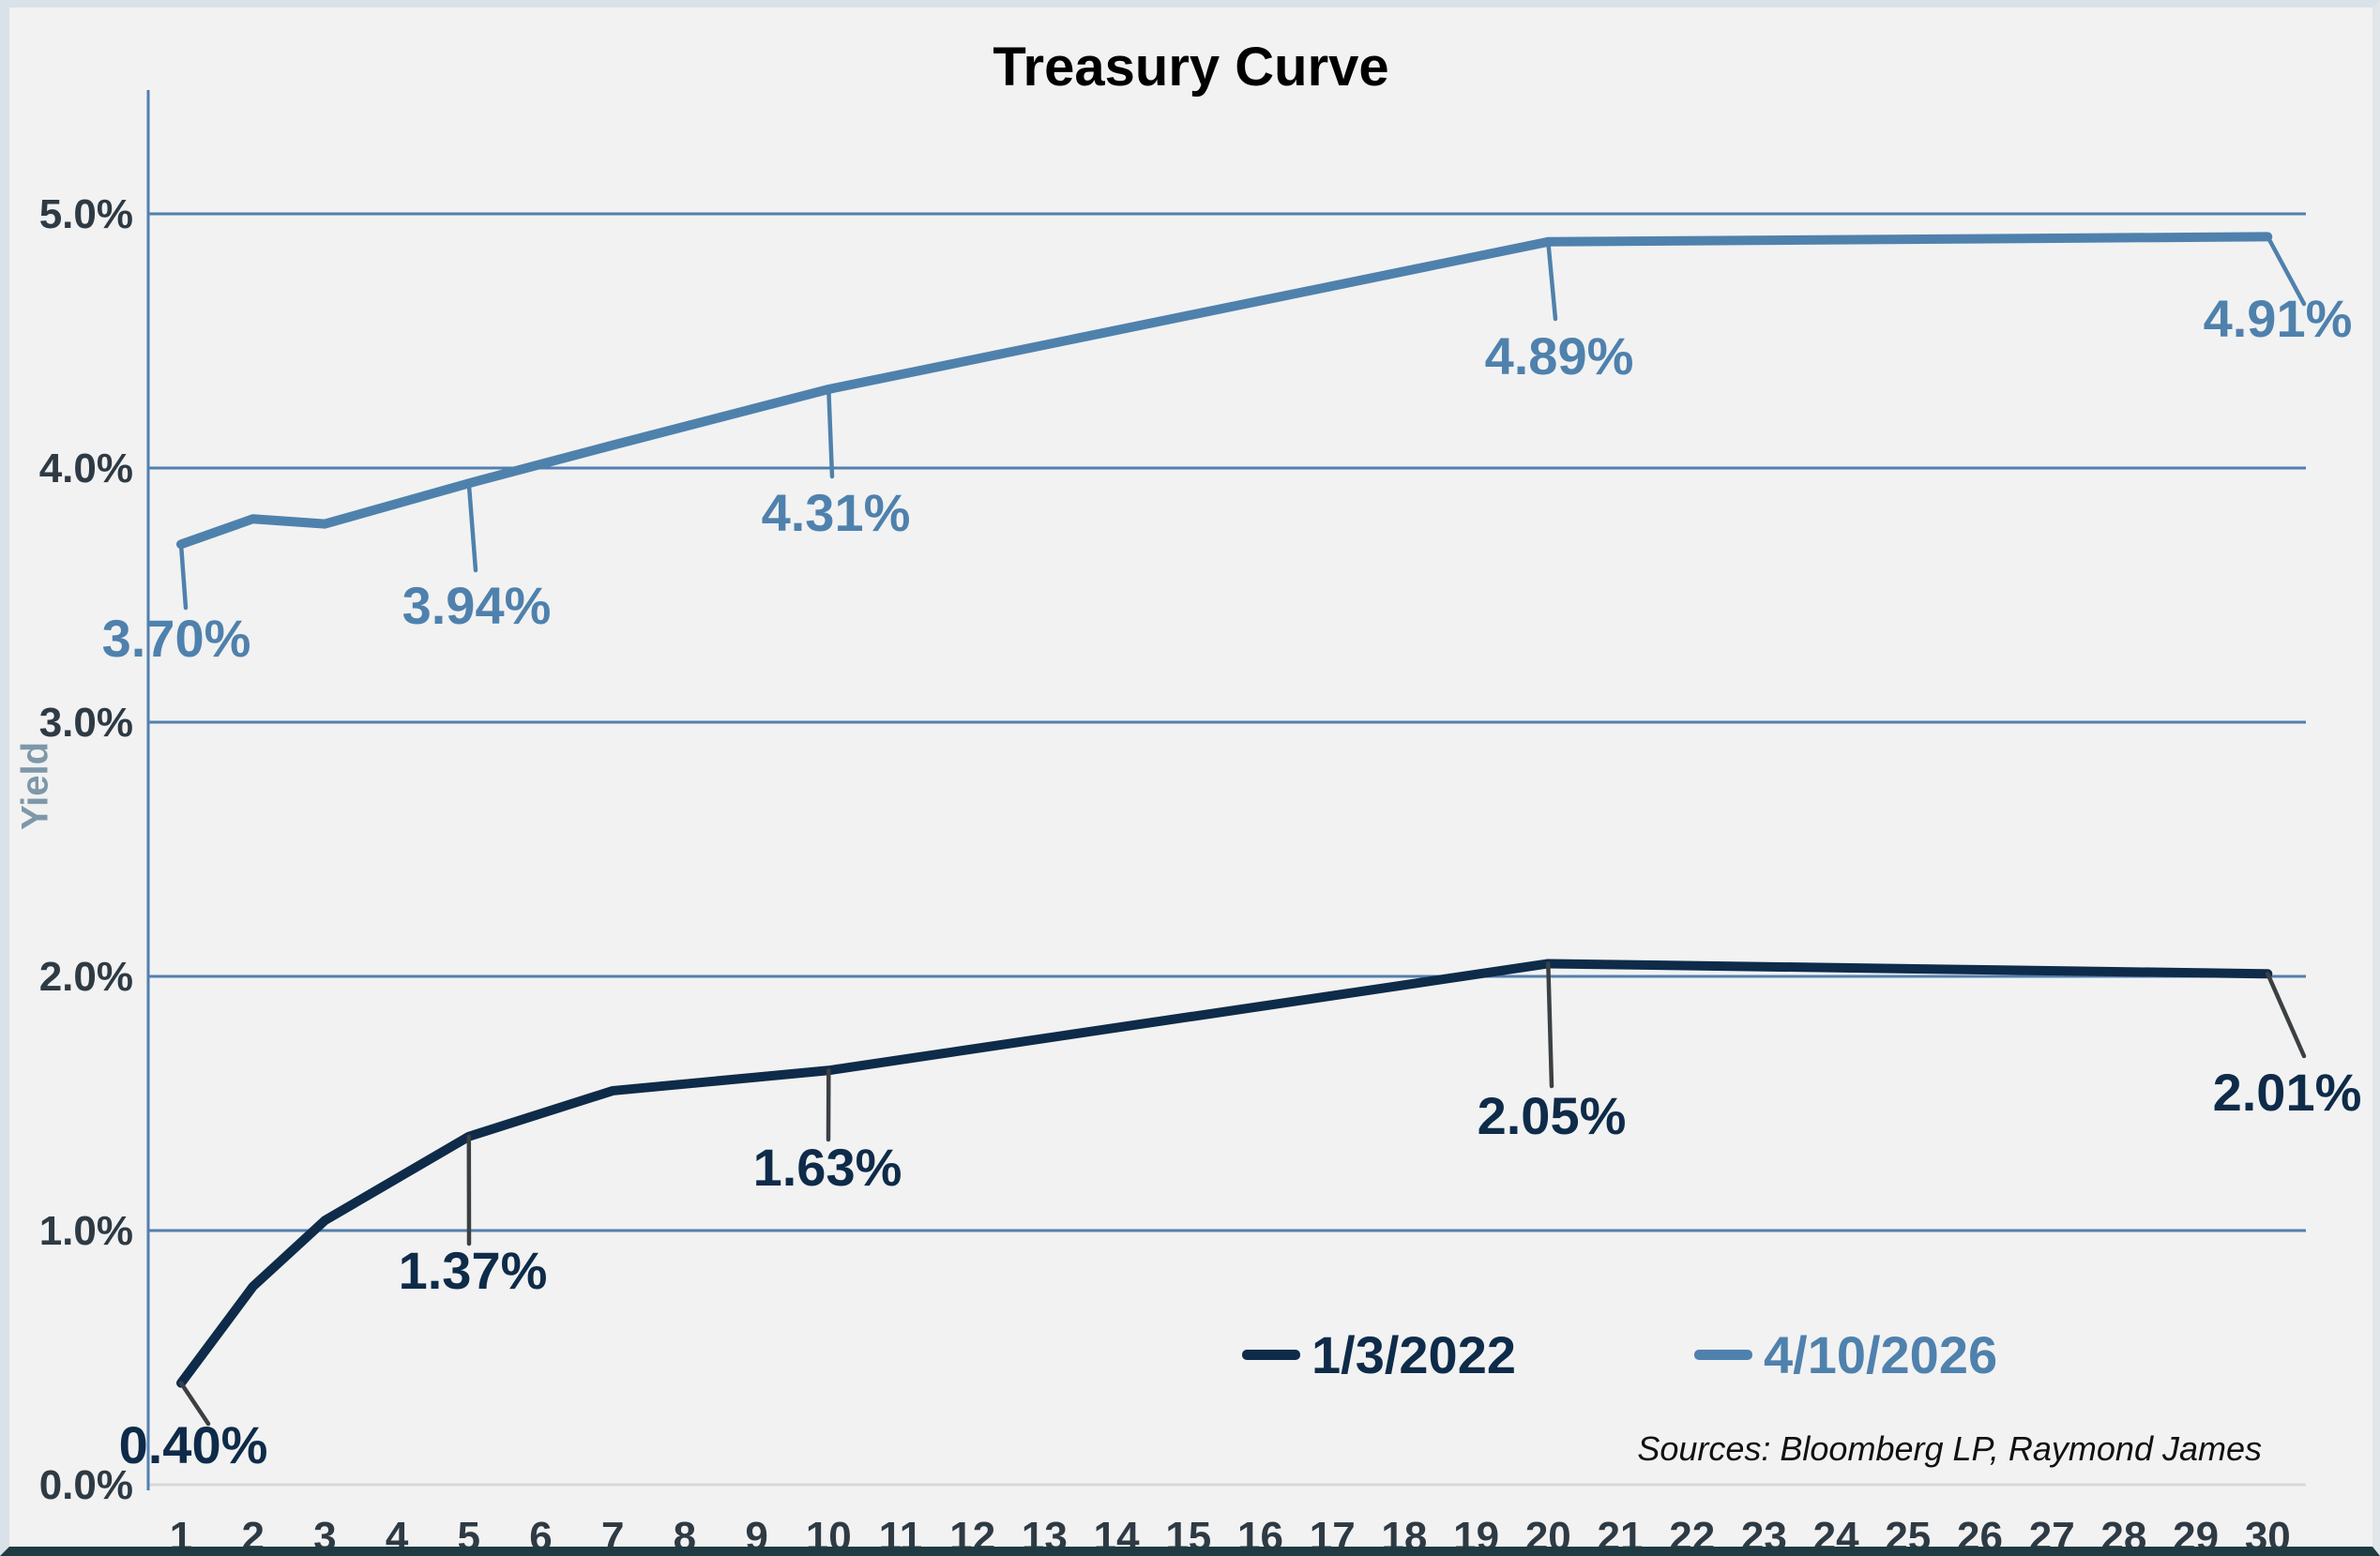  What do you see at coordinates (1188, 1535) in the screenshot?
I see `x-tick-label: 15` at bounding box center [1188, 1535].